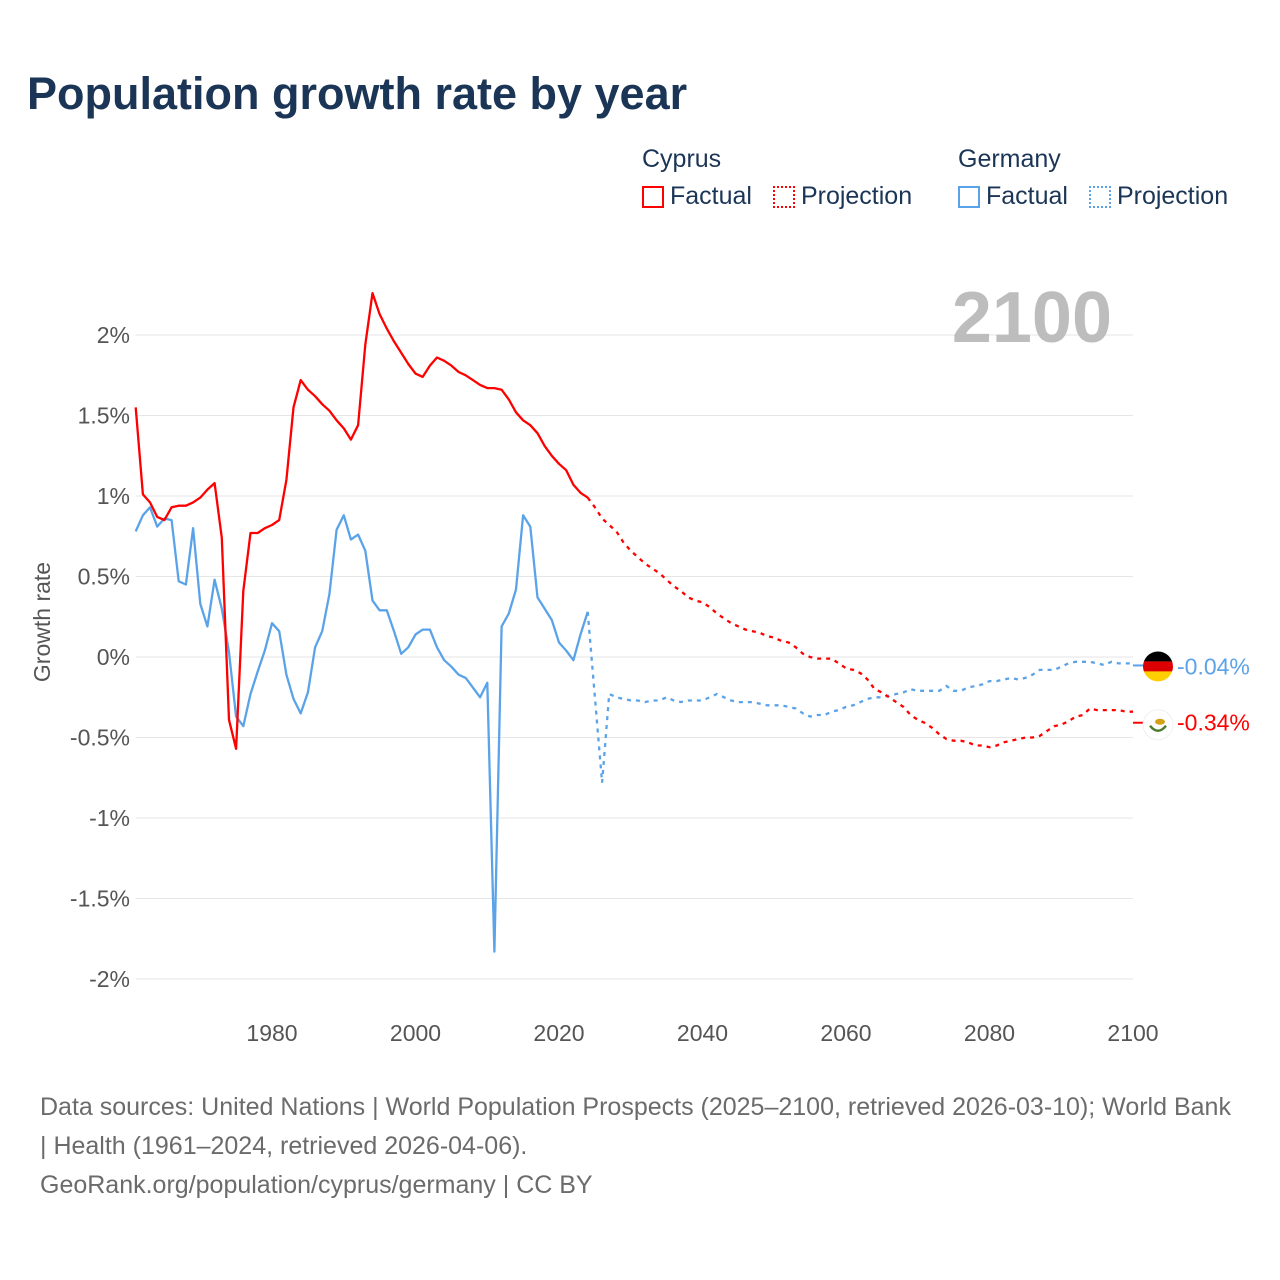 This screenshot has width=1280, height=1280. I want to click on chart-title: Population growth rate by year, so click(357, 93).